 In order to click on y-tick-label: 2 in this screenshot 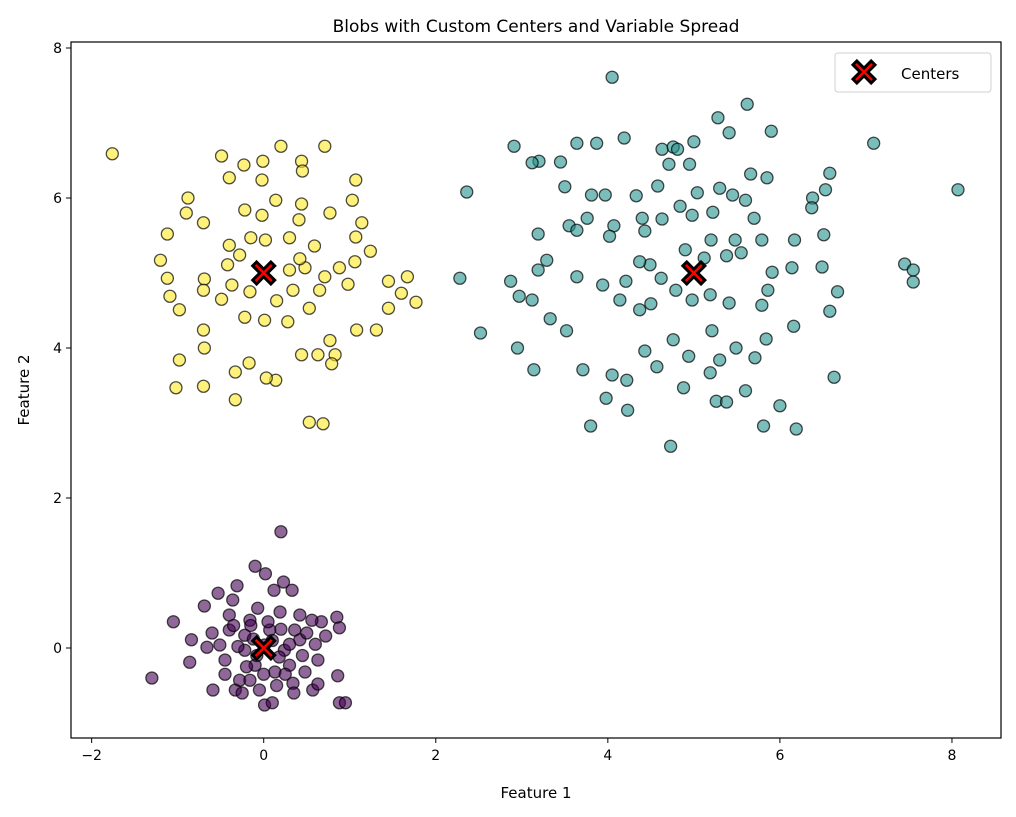, I will do `click(57, 499)`.